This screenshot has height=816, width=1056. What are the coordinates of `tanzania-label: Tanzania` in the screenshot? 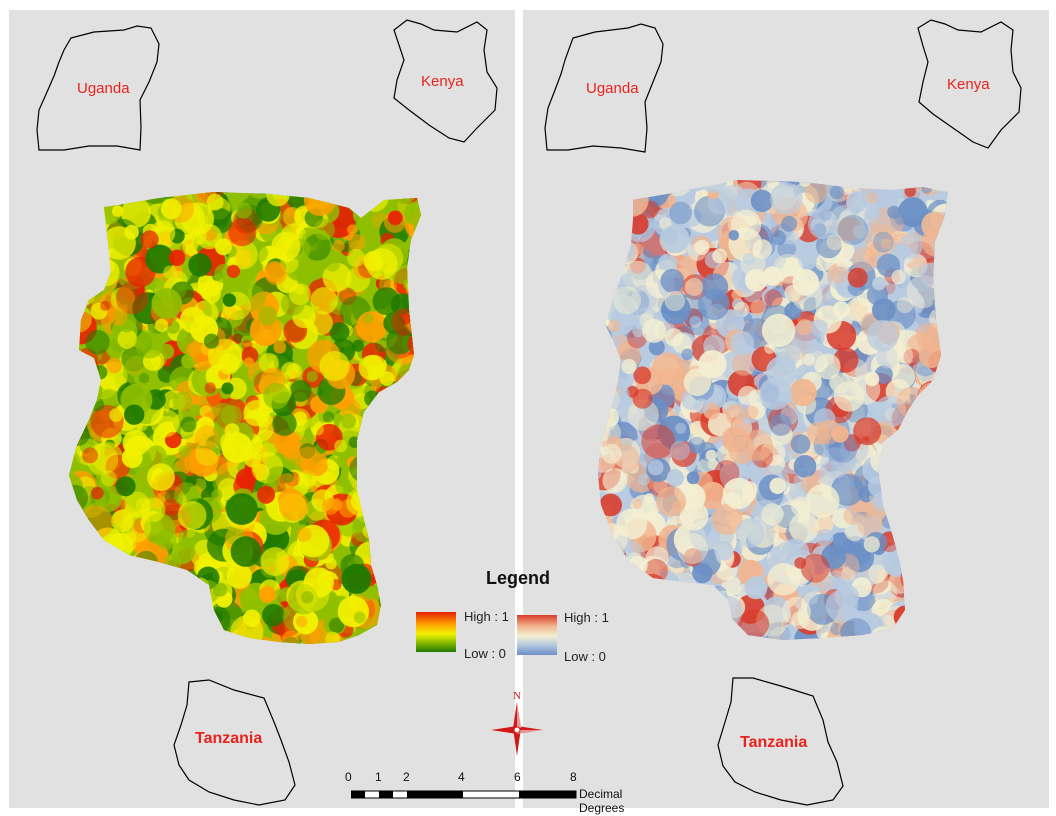 It's located at (229, 738).